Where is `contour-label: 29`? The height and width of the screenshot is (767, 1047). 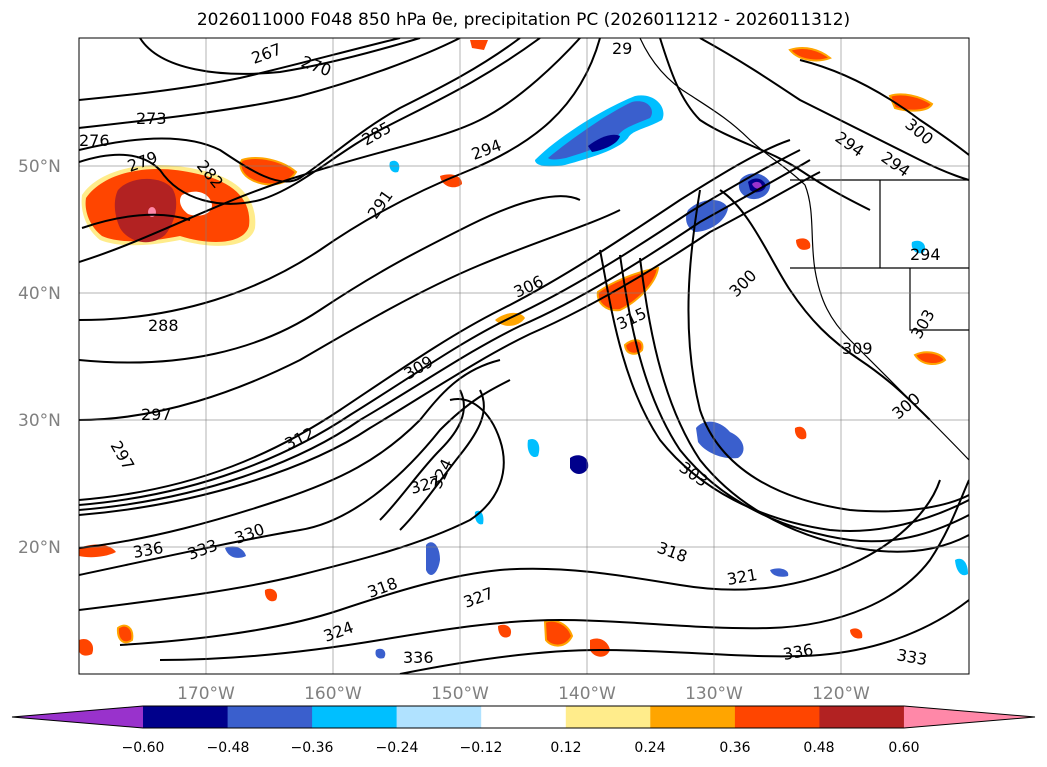 contour-label: 29 is located at coordinates (622, 48).